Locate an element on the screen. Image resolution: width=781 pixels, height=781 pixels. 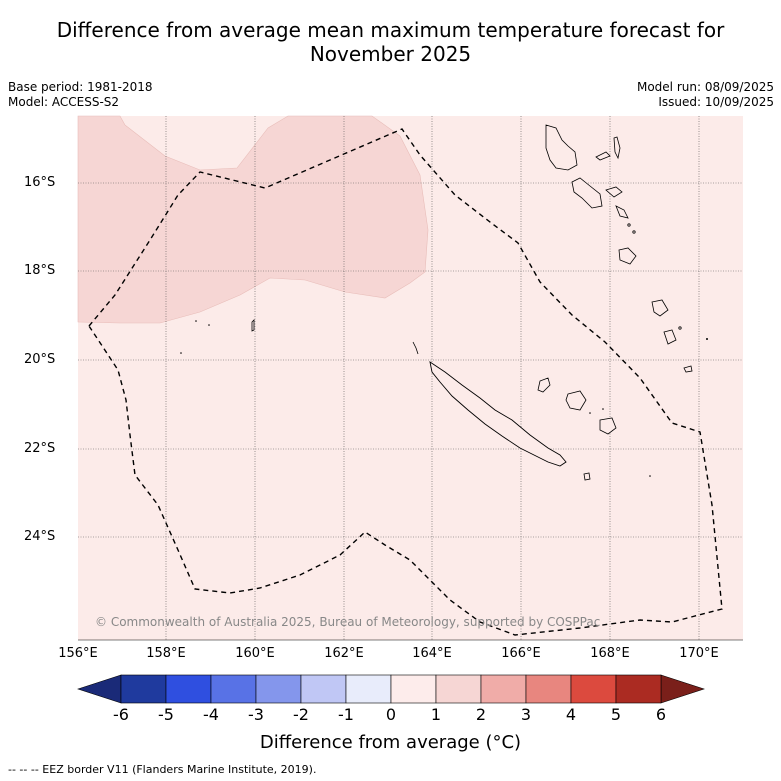
model-run: Model run: 08/09/2025 is located at coordinates (705, 87).